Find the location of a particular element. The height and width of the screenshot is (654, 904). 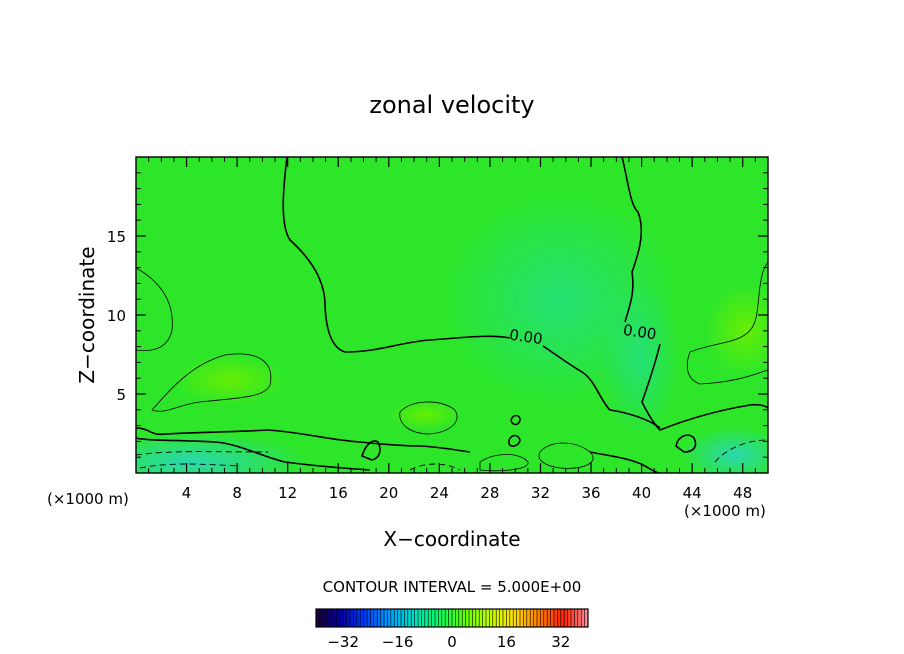

x-tick-label: 28 is located at coordinates (489, 493).